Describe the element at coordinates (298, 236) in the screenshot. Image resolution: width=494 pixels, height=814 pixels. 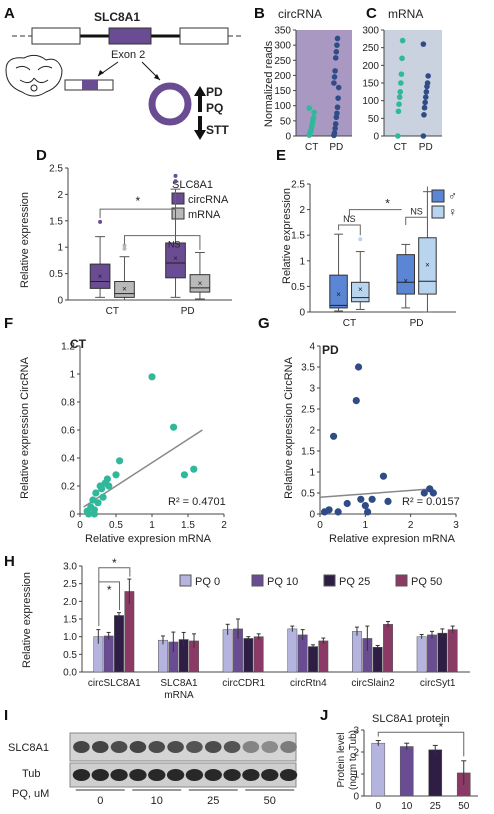
I see `chartE-y-tick-label: 1.5` at that location.